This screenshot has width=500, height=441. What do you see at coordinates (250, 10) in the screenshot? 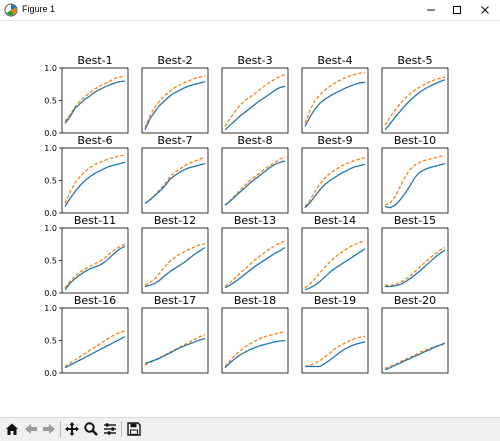
I see `window-titlebar: Figure 1` at bounding box center [250, 10].